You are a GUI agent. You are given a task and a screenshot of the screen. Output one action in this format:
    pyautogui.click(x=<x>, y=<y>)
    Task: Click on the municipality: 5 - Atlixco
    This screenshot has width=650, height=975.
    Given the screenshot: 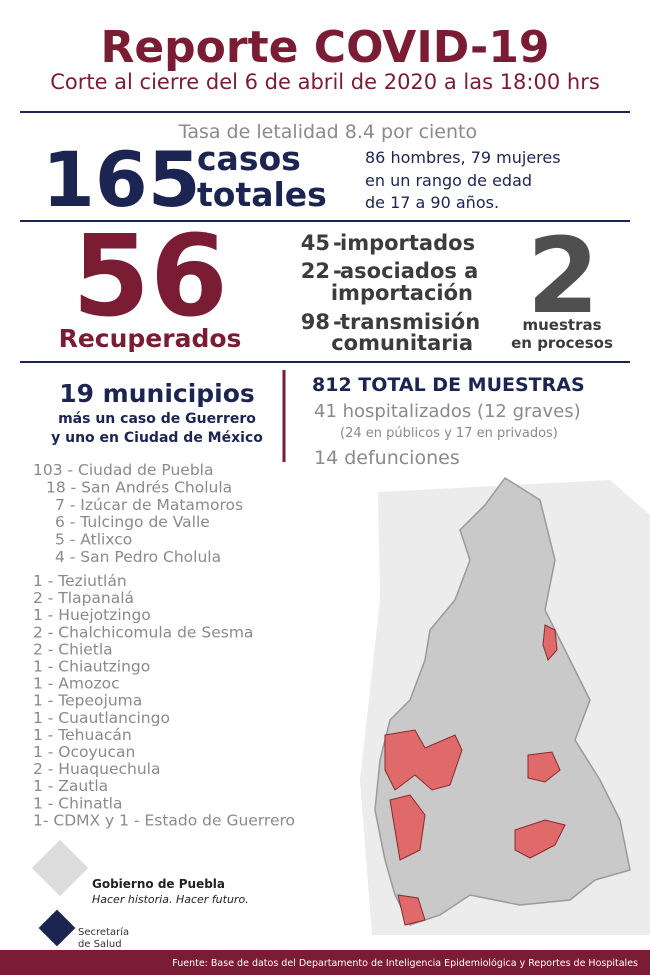 What is the action you would take?
    pyautogui.click(x=93, y=540)
    